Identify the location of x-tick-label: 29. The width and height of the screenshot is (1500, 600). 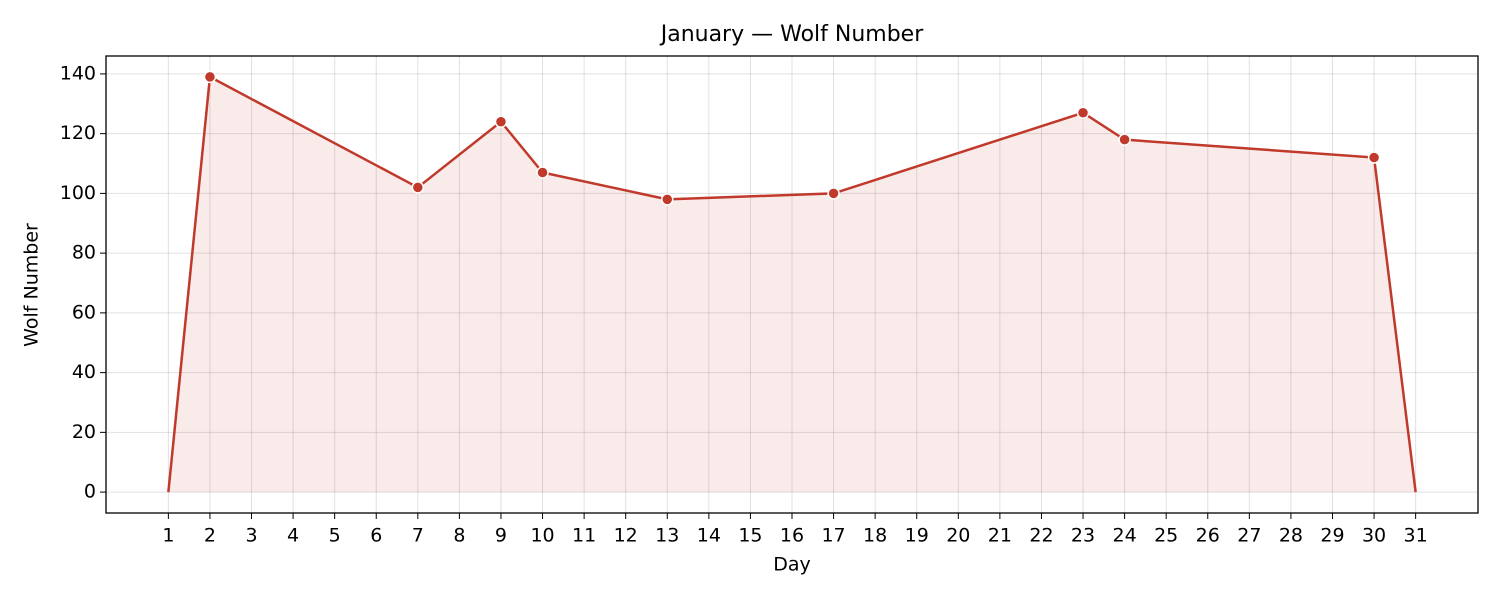
(1332, 536).